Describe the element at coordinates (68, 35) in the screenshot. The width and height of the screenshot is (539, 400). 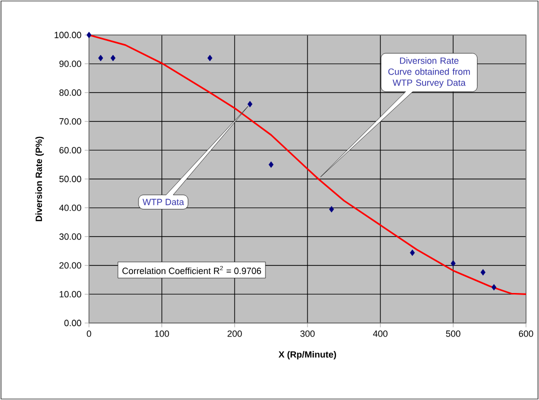
I see `y-tick-label: 100.00` at that location.